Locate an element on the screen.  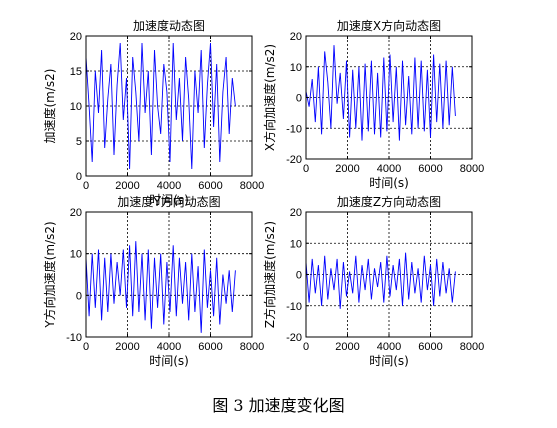
figure-caption: 图 3 加速度变化图 is located at coordinates (278, 405).